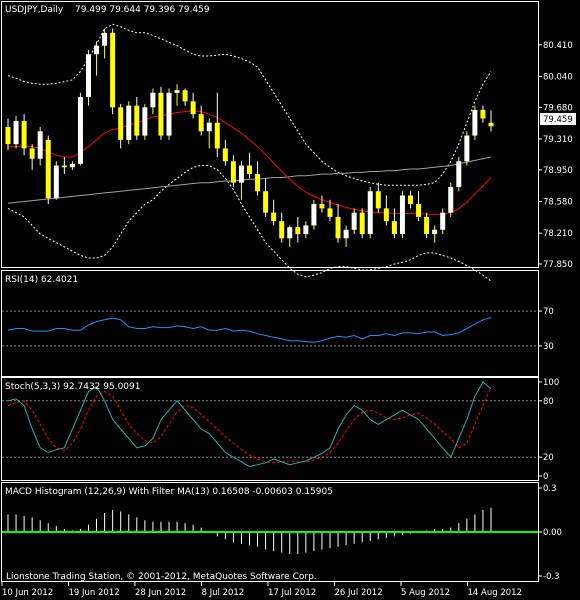  I want to click on rsi-plot, so click(270, 328).